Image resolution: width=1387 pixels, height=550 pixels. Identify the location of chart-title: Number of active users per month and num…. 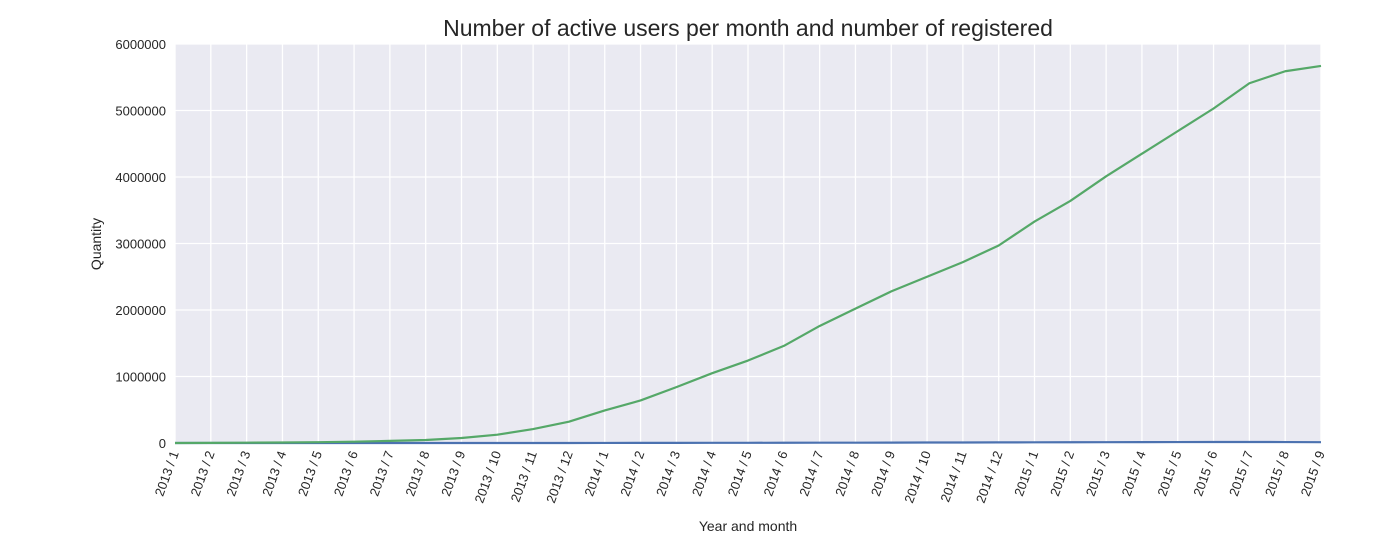
(748, 28).